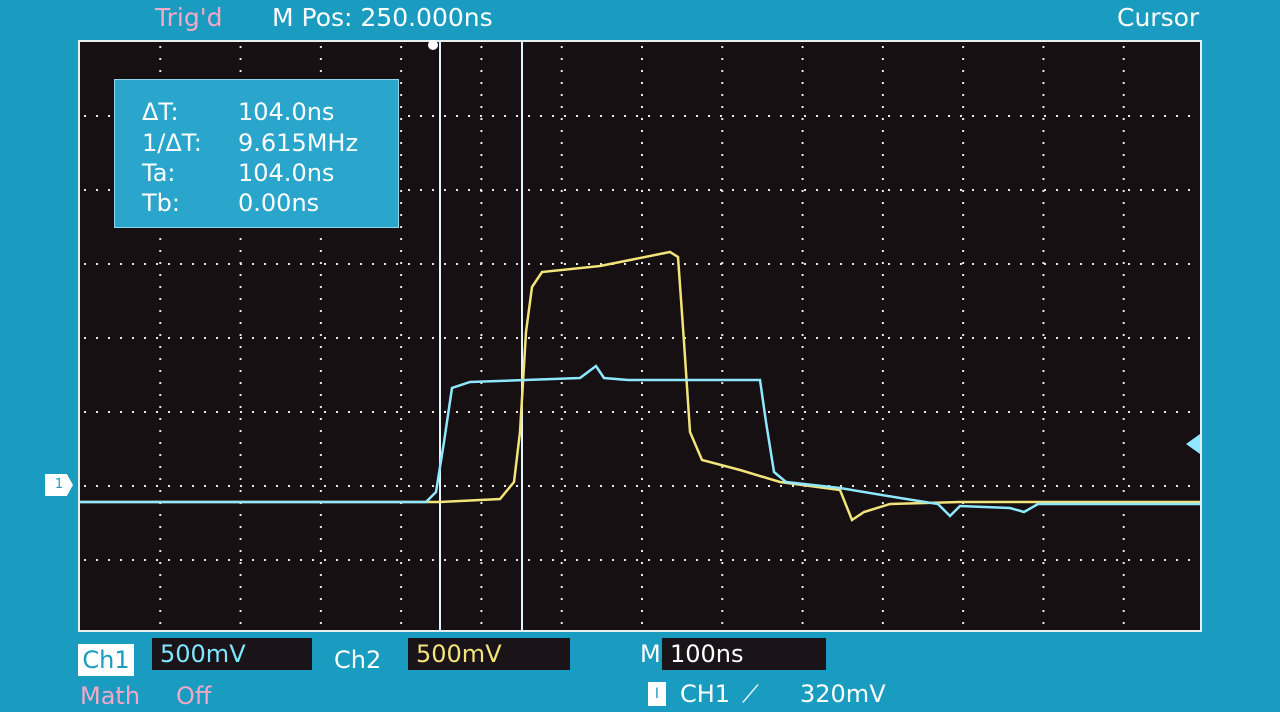 The width and height of the screenshot is (1280, 712). Describe the element at coordinates (59, 485) in the screenshot. I see `ch1-ground-marker: 1` at that location.